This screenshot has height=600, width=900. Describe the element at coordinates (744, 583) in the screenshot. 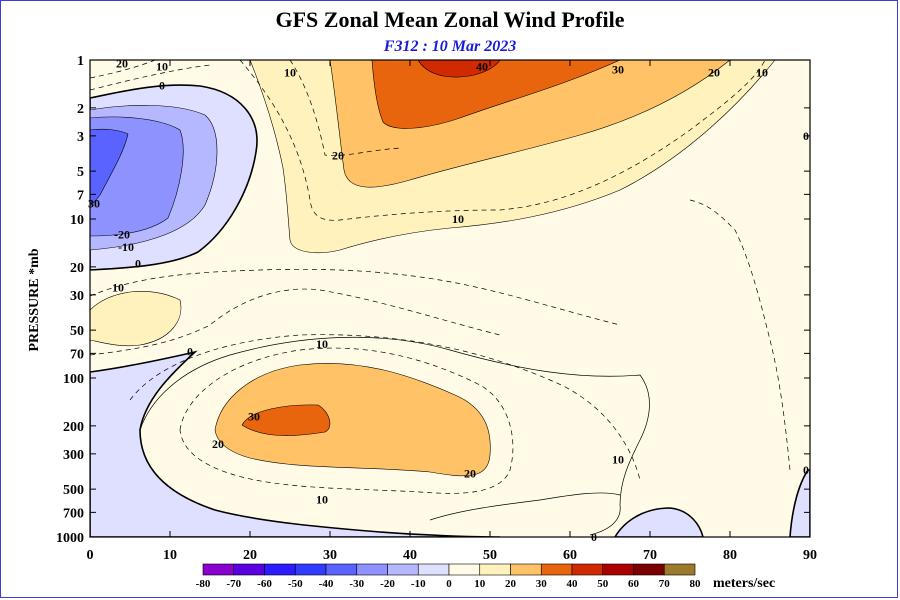

I see `colorbar-units: meters/sec` at that location.